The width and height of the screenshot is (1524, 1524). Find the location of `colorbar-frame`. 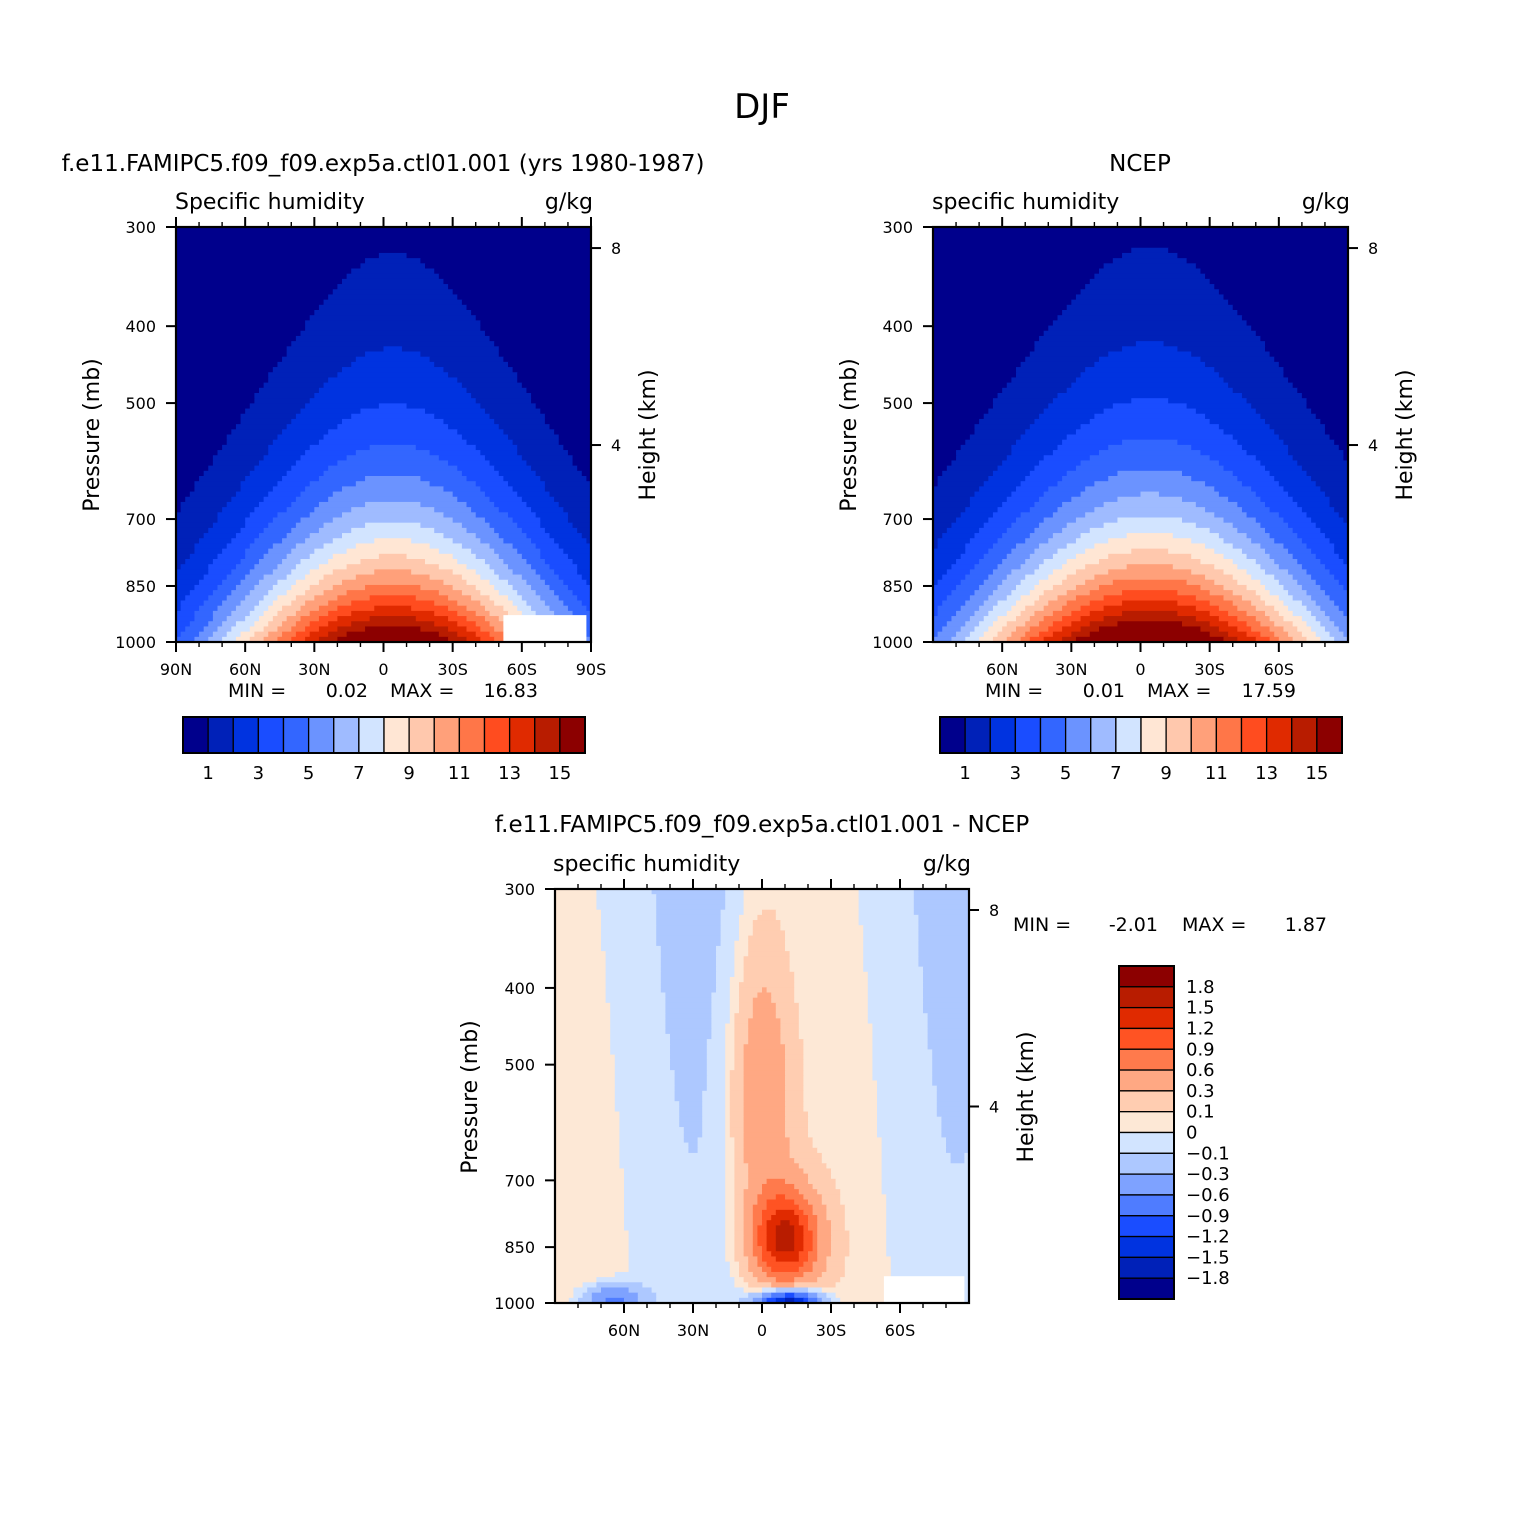

colorbar-frame is located at coordinates (1146, 1132).